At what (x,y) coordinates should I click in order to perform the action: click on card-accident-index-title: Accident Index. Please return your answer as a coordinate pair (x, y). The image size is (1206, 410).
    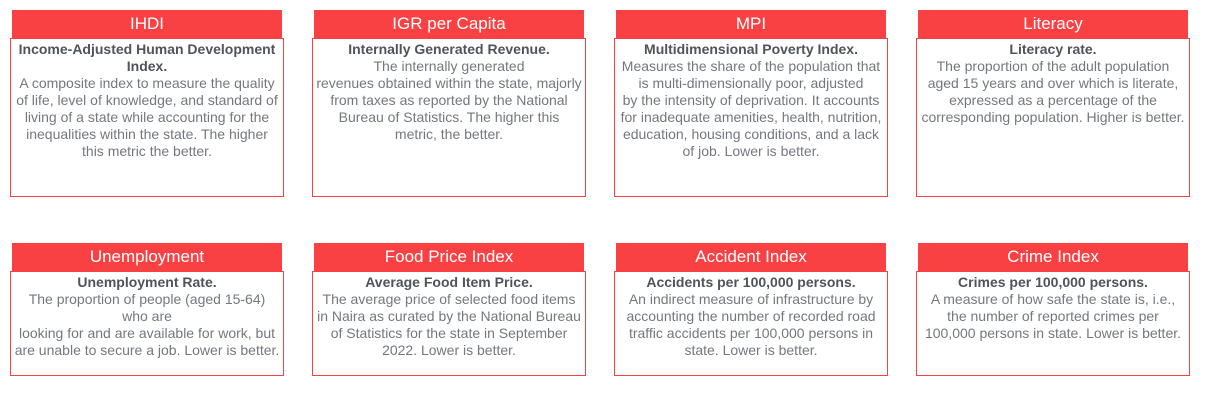
    Looking at the image, I should click on (751, 257).